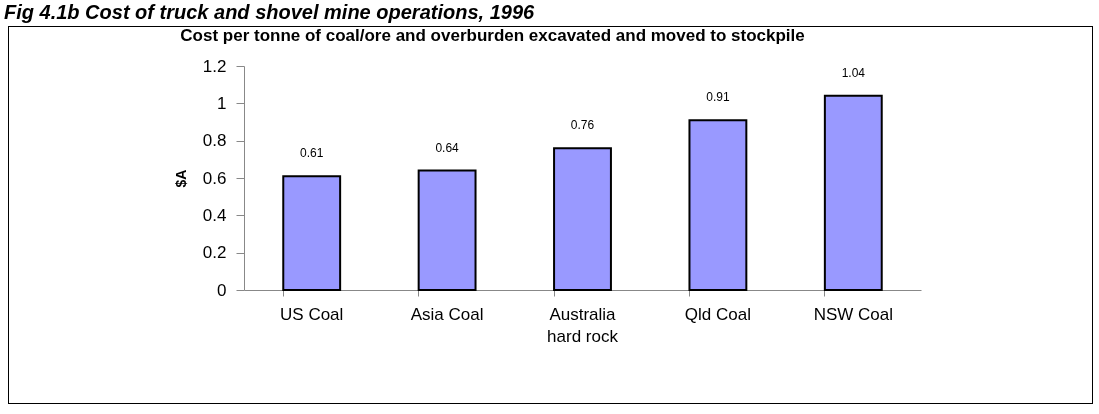  Describe the element at coordinates (853, 72) in the screenshot. I see `data-label: 1.04` at that location.